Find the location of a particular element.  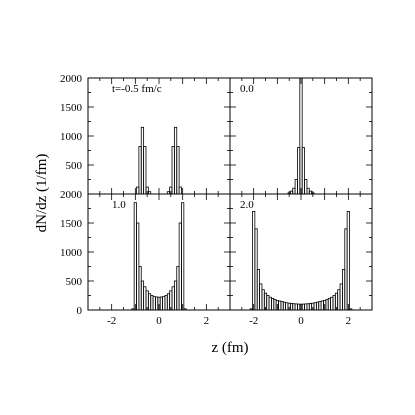

panel-2: 0.0 is located at coordinates (301, 136).